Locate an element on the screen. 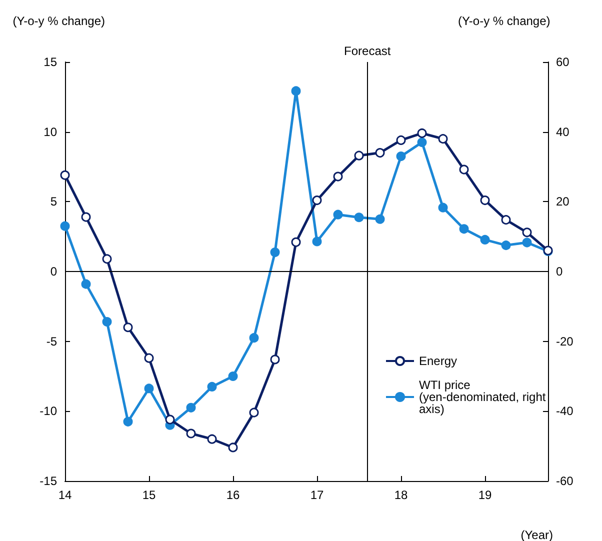  y2-tick-label: 60 is located at coordinates (563, 62).